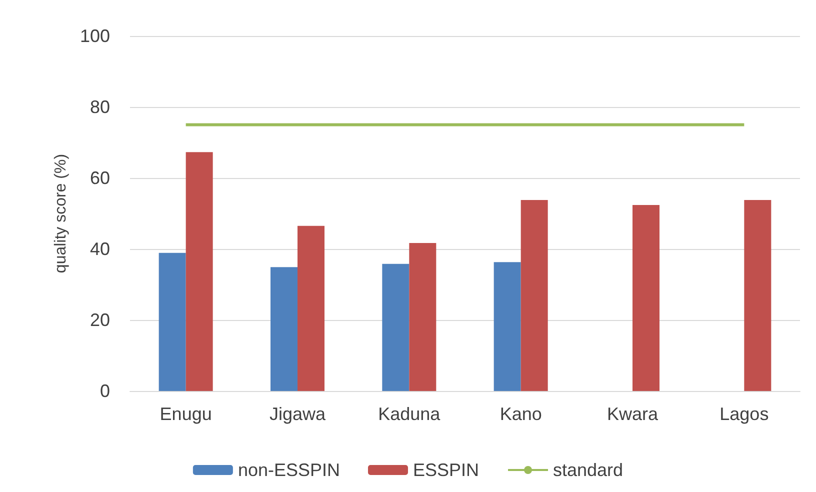 Image resolution: width=816 pixels, height=492 pixels. I want to click on y-tick-label: 20, so click(100, 320).